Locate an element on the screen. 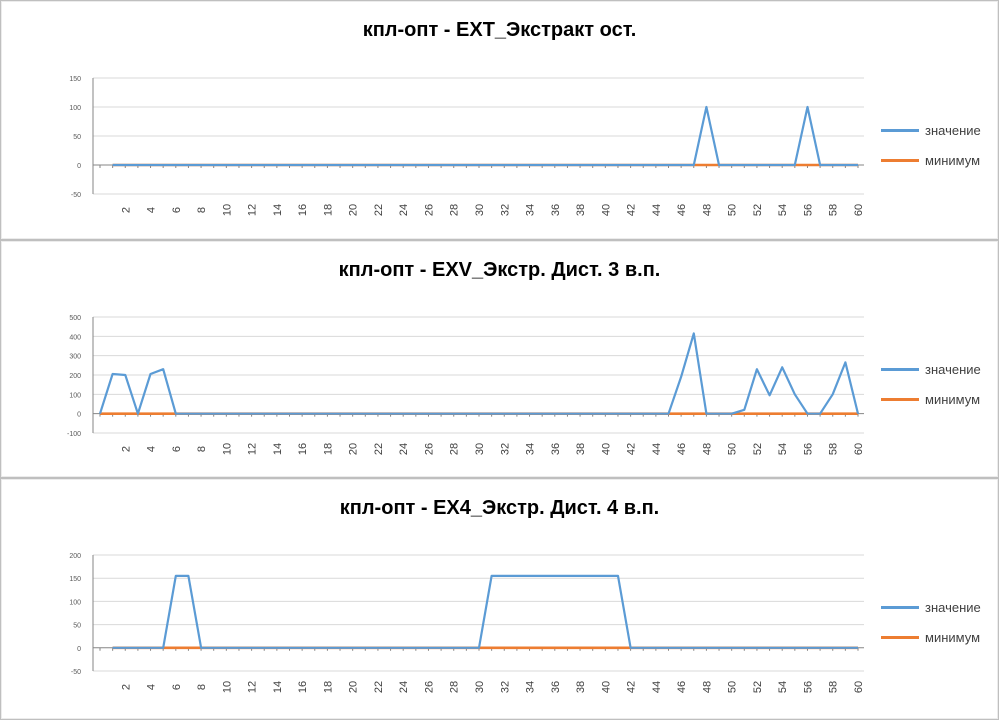  y-tick-label: 300 is located at coordinates (75, 357).